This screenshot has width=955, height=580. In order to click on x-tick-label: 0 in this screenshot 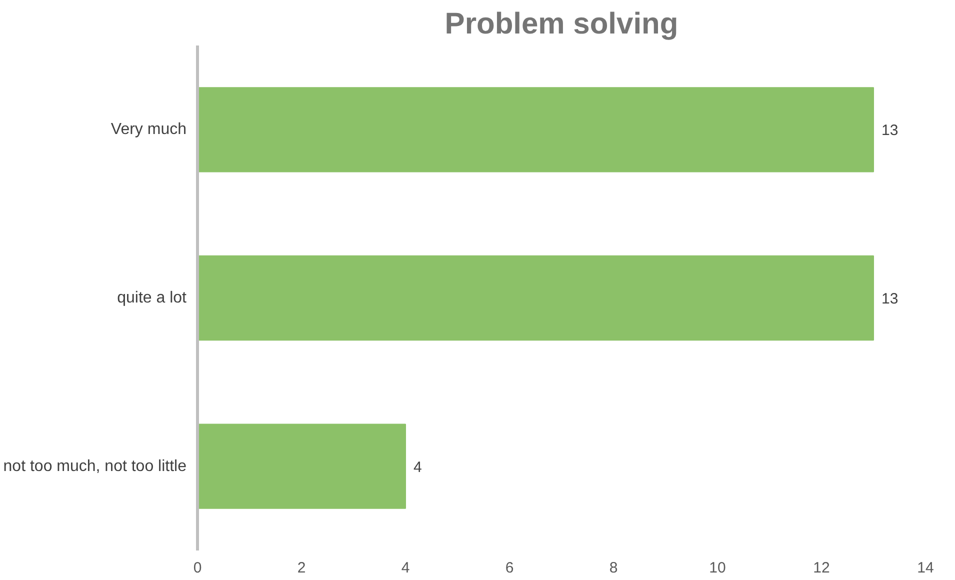, I will do `click(197, 568)`.